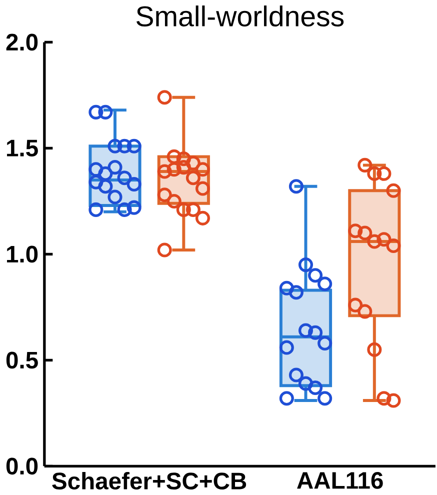 The image size is (437, 495). What do you see at coordinates (22, 42) in the screenshot?
I see `y-tick-label: 2.0` at bounding box center [22, 42].